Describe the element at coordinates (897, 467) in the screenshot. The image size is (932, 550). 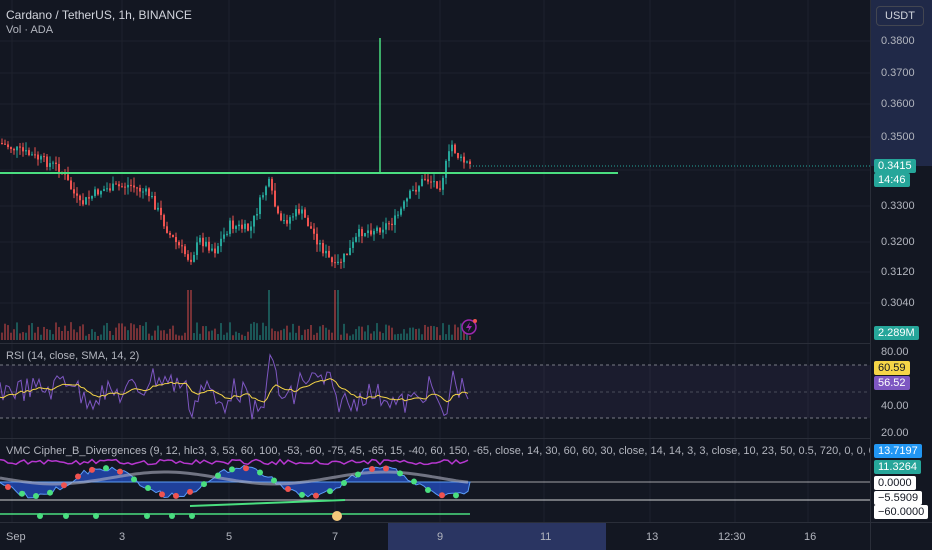
I see `cipher-value-tag: 11.3264` at that location.